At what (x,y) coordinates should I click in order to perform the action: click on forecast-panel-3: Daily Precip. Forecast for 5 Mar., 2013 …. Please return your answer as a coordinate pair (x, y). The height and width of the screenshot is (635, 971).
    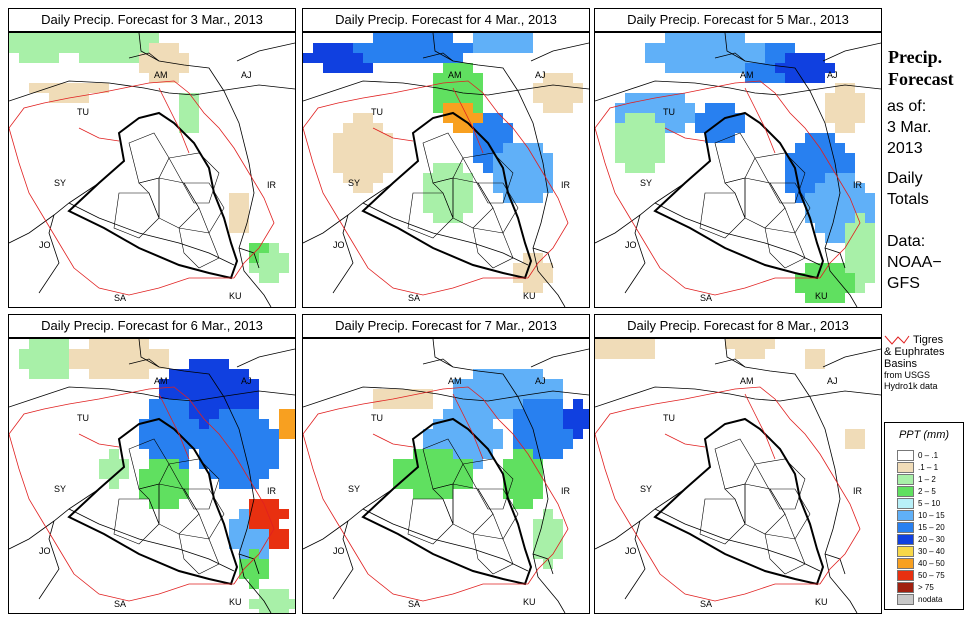
    Looking at the image, I should click on (738, 158).